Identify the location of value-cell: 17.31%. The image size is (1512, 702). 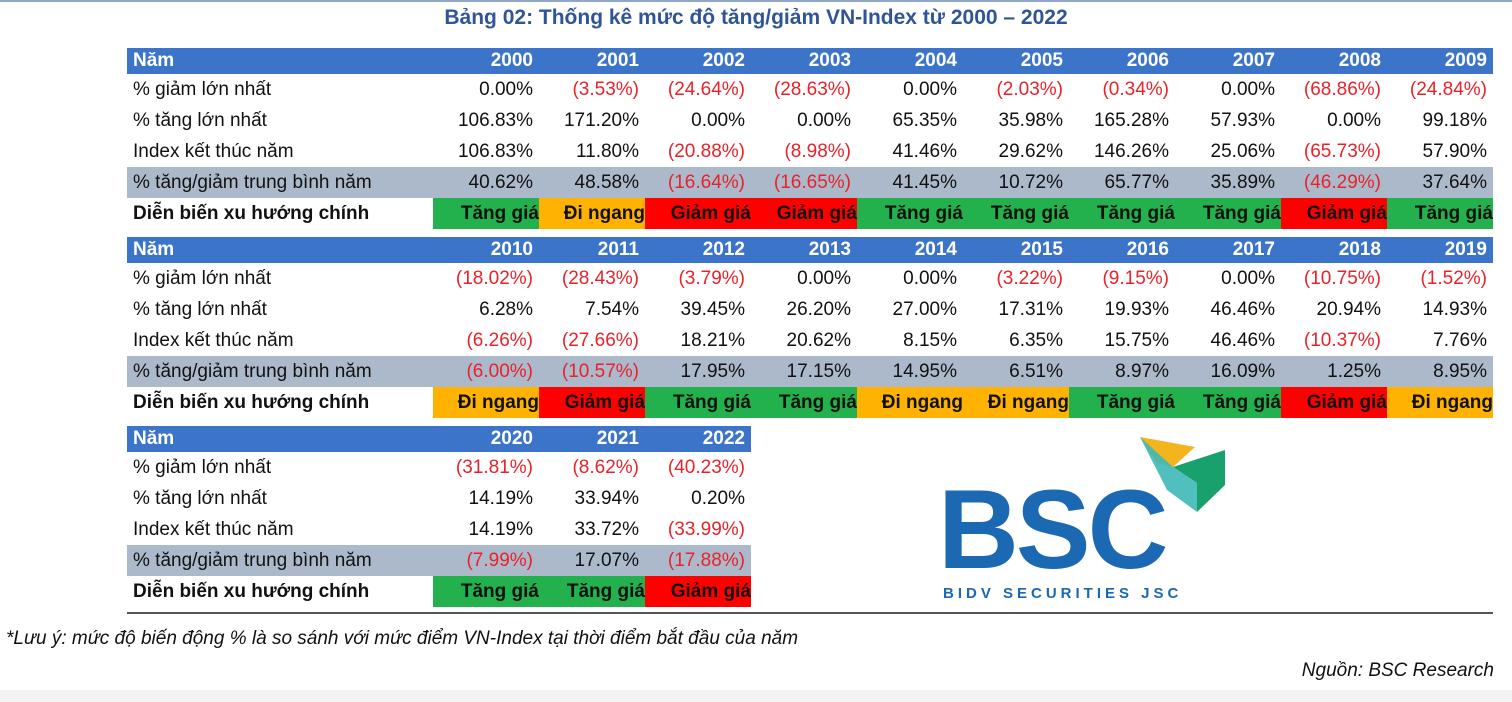
(1030, 309).